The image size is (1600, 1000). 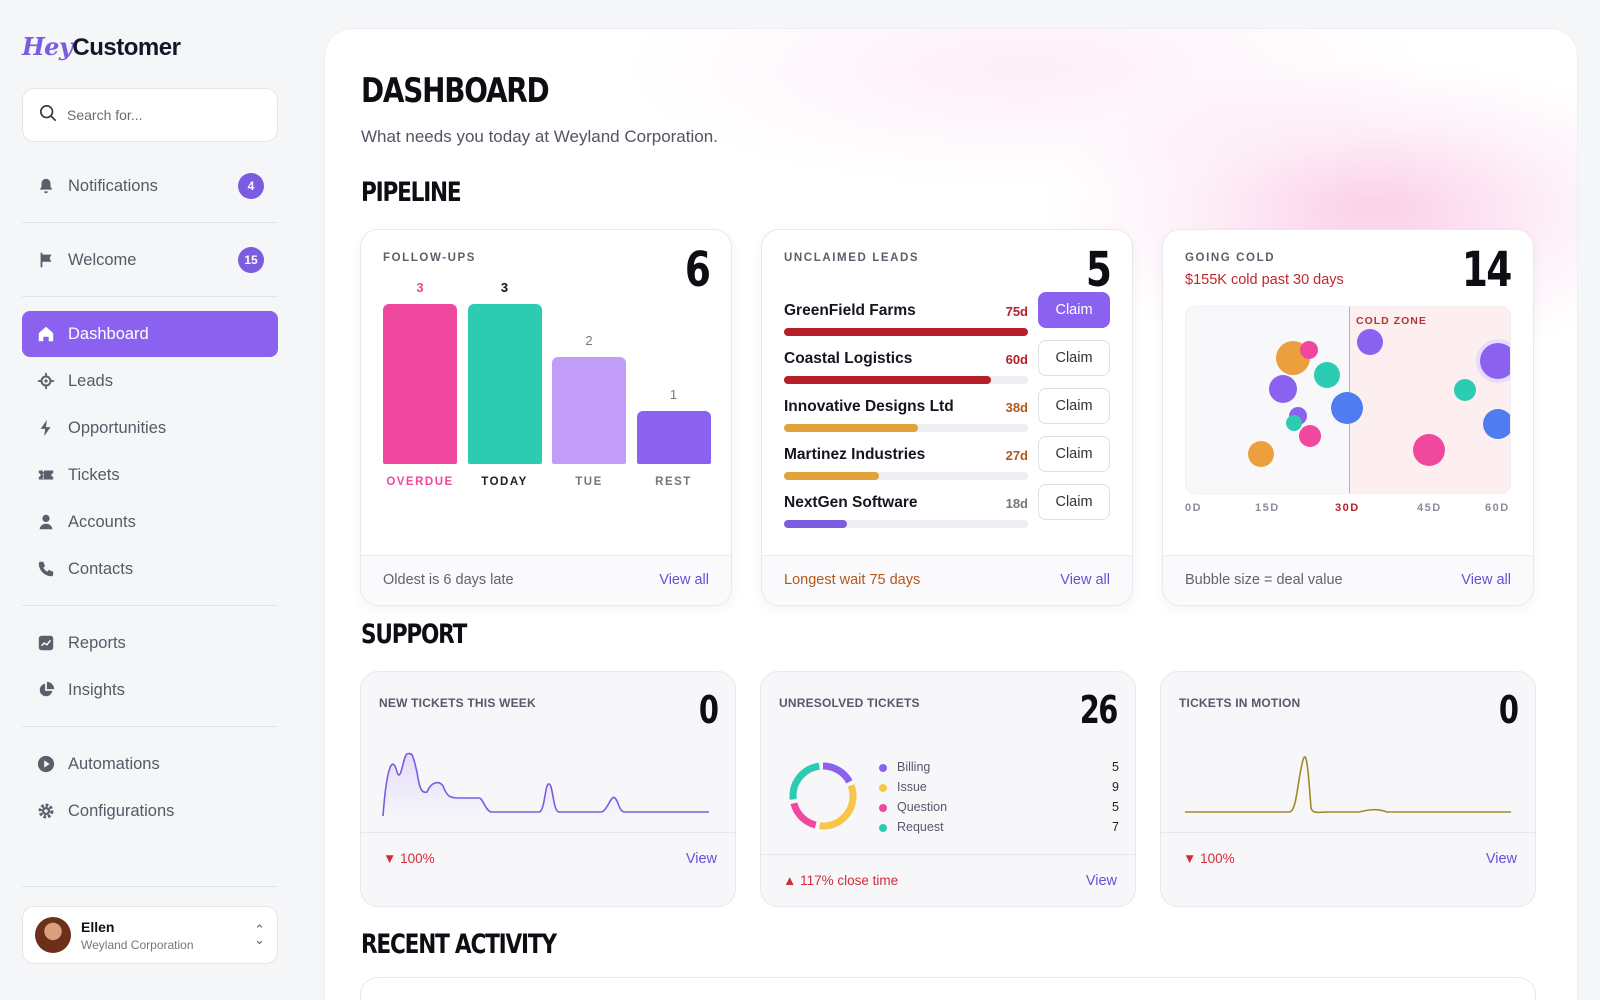 I want to click on unresolved-trend: ▲ 117% close time, so click(x=840, y=880).